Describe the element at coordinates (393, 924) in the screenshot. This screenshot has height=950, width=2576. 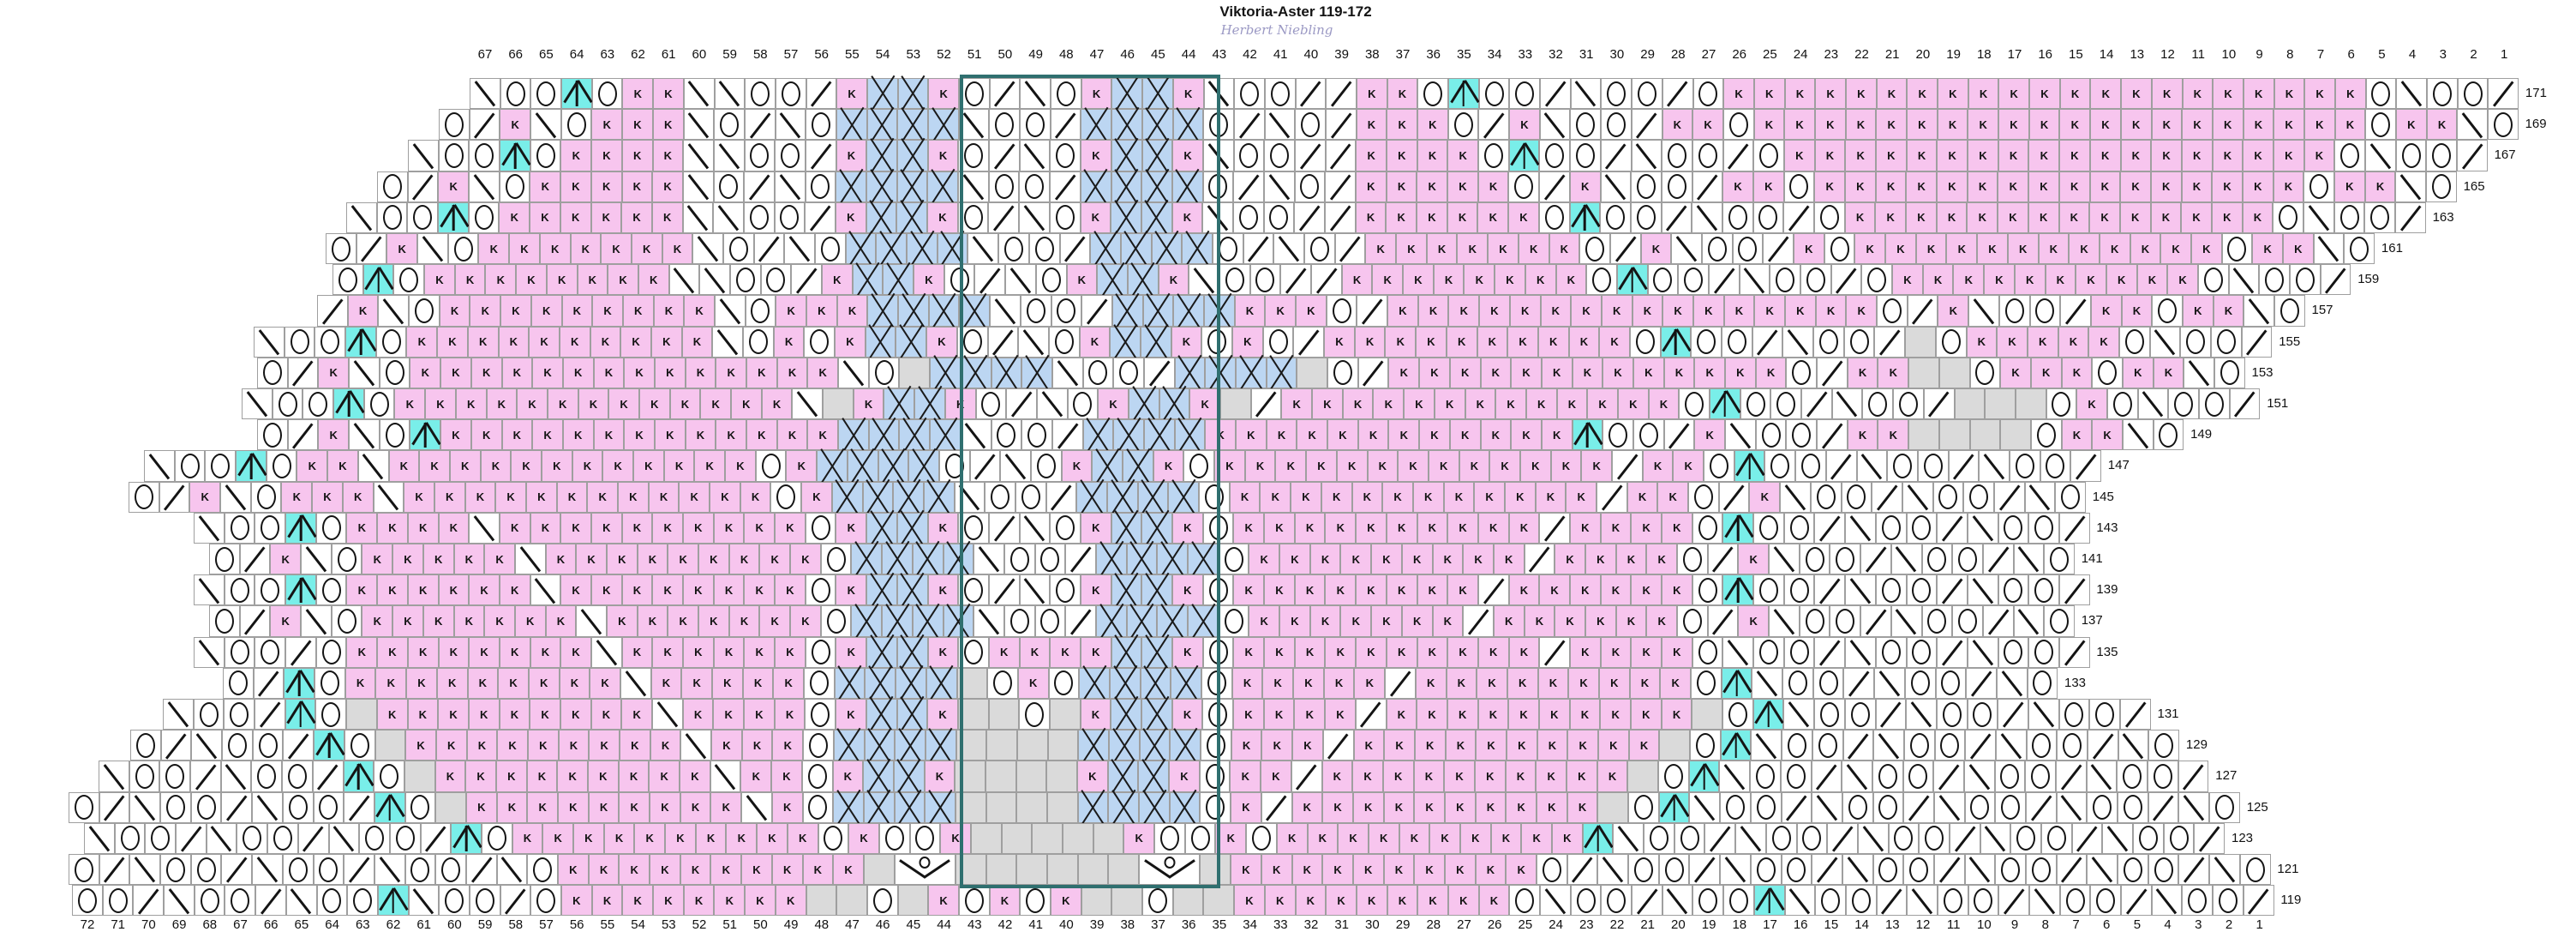
I see `stitch-number-label: 62` at that location.